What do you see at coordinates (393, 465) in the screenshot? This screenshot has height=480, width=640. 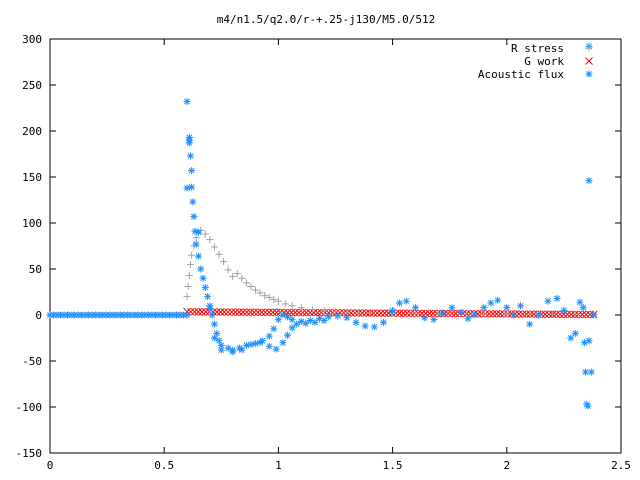 I see `x-tick-label: 1.5` at bounding box center [393, 465].